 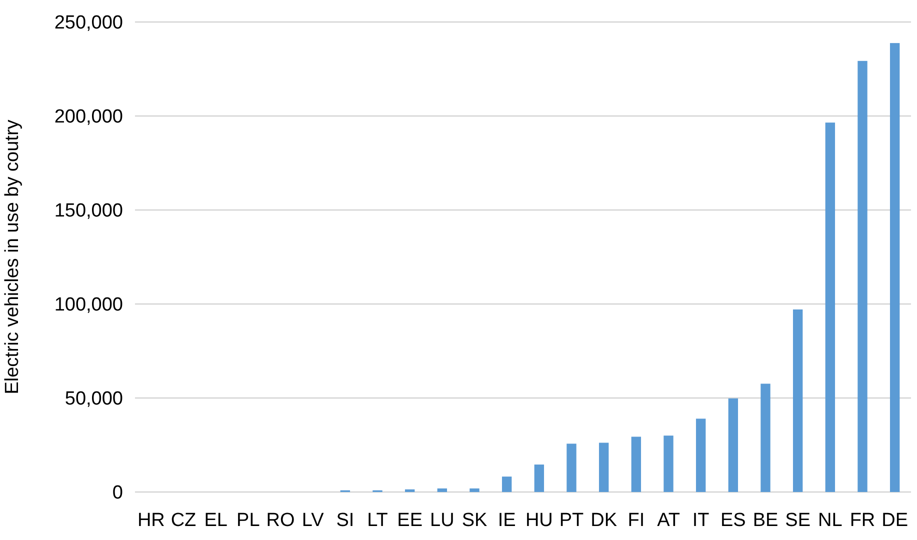 I want to click on y-tick-label: 250,000, so click(x=88, y=23).